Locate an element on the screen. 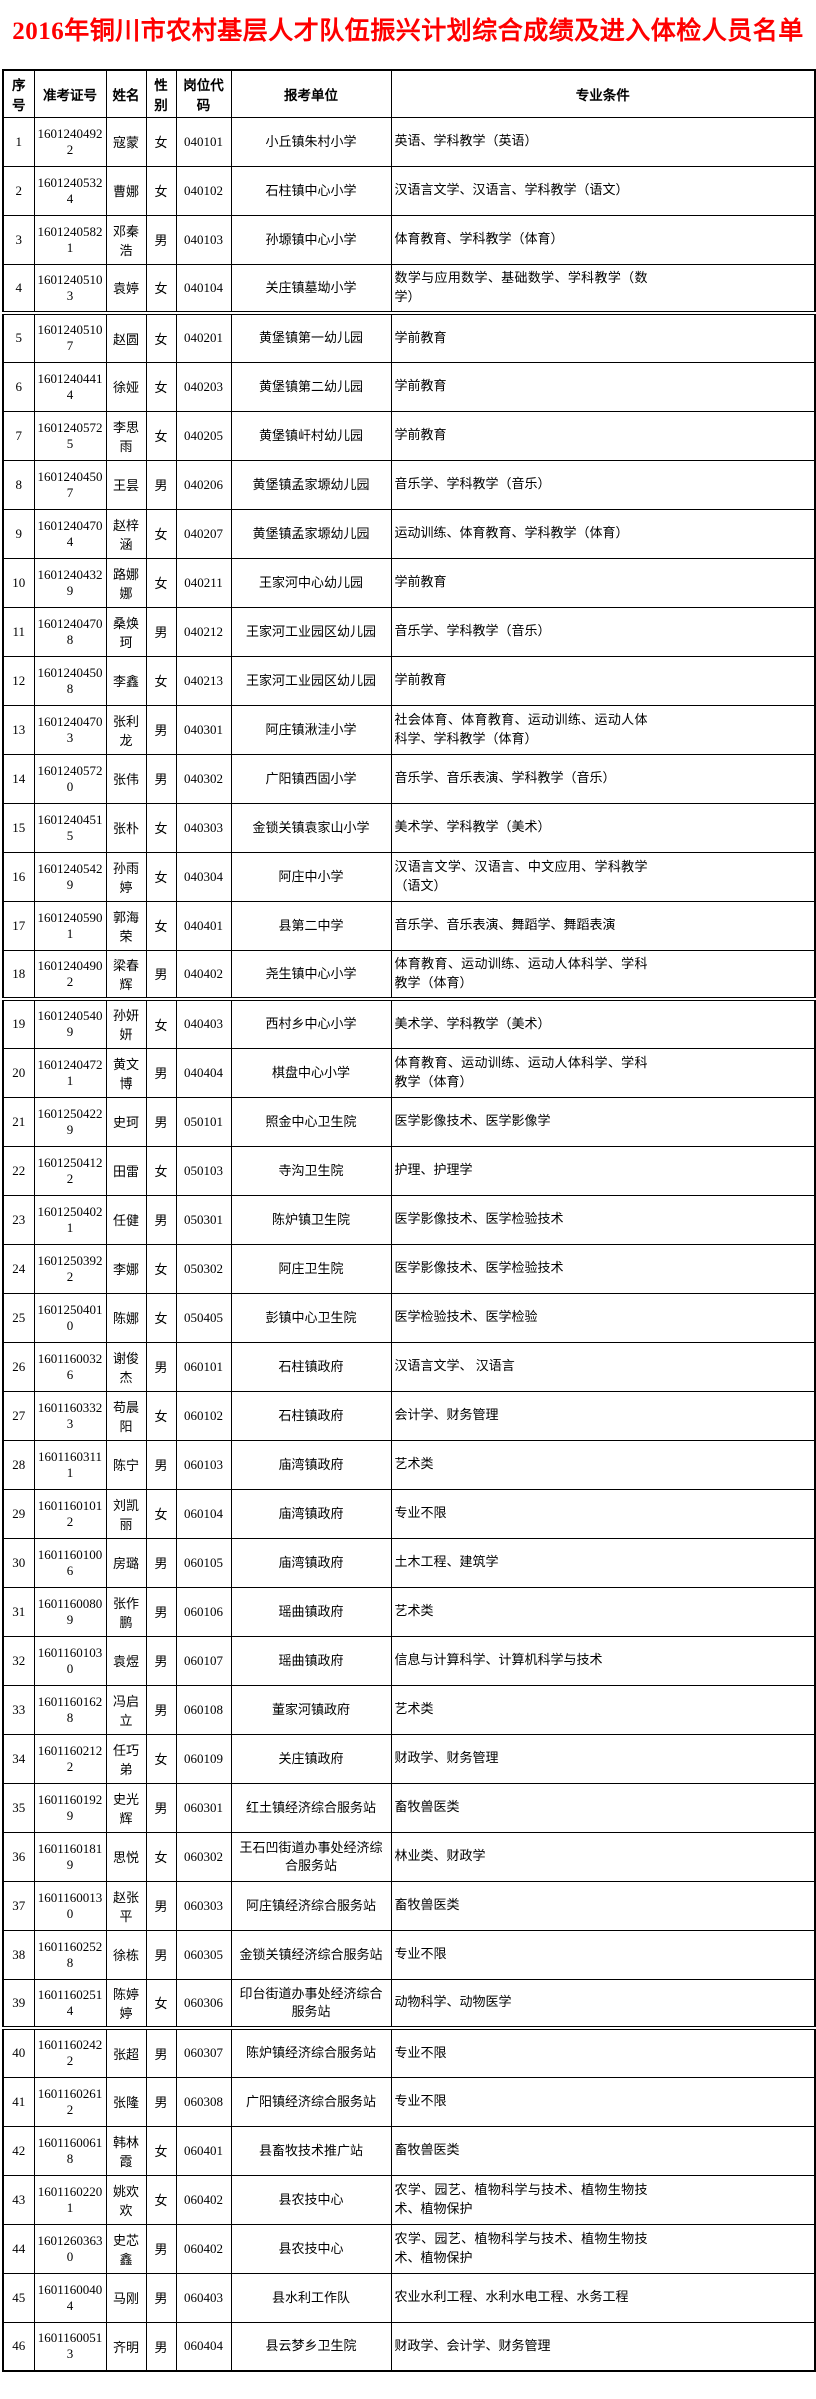 This screenshot has height=2399, width=816. cell-exam-ticket-number: 16011603323 is located at coordinates (70, 1415).